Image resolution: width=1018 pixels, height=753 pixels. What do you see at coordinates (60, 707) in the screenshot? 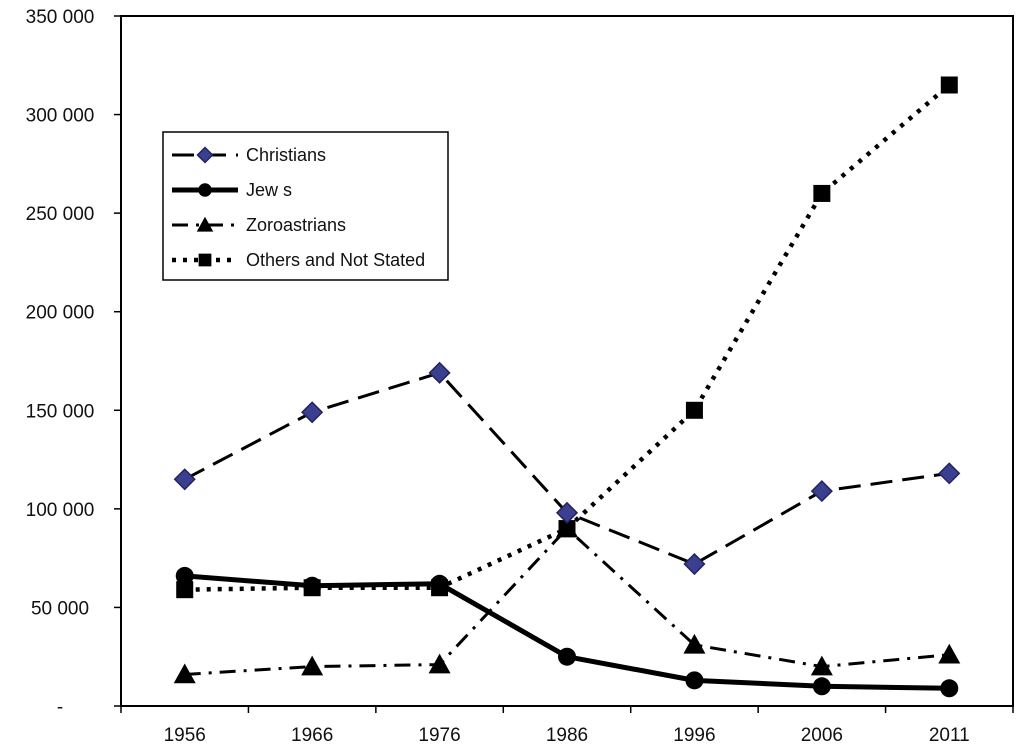
I see `y-tick-label: -` at bounding box center [60, 707].